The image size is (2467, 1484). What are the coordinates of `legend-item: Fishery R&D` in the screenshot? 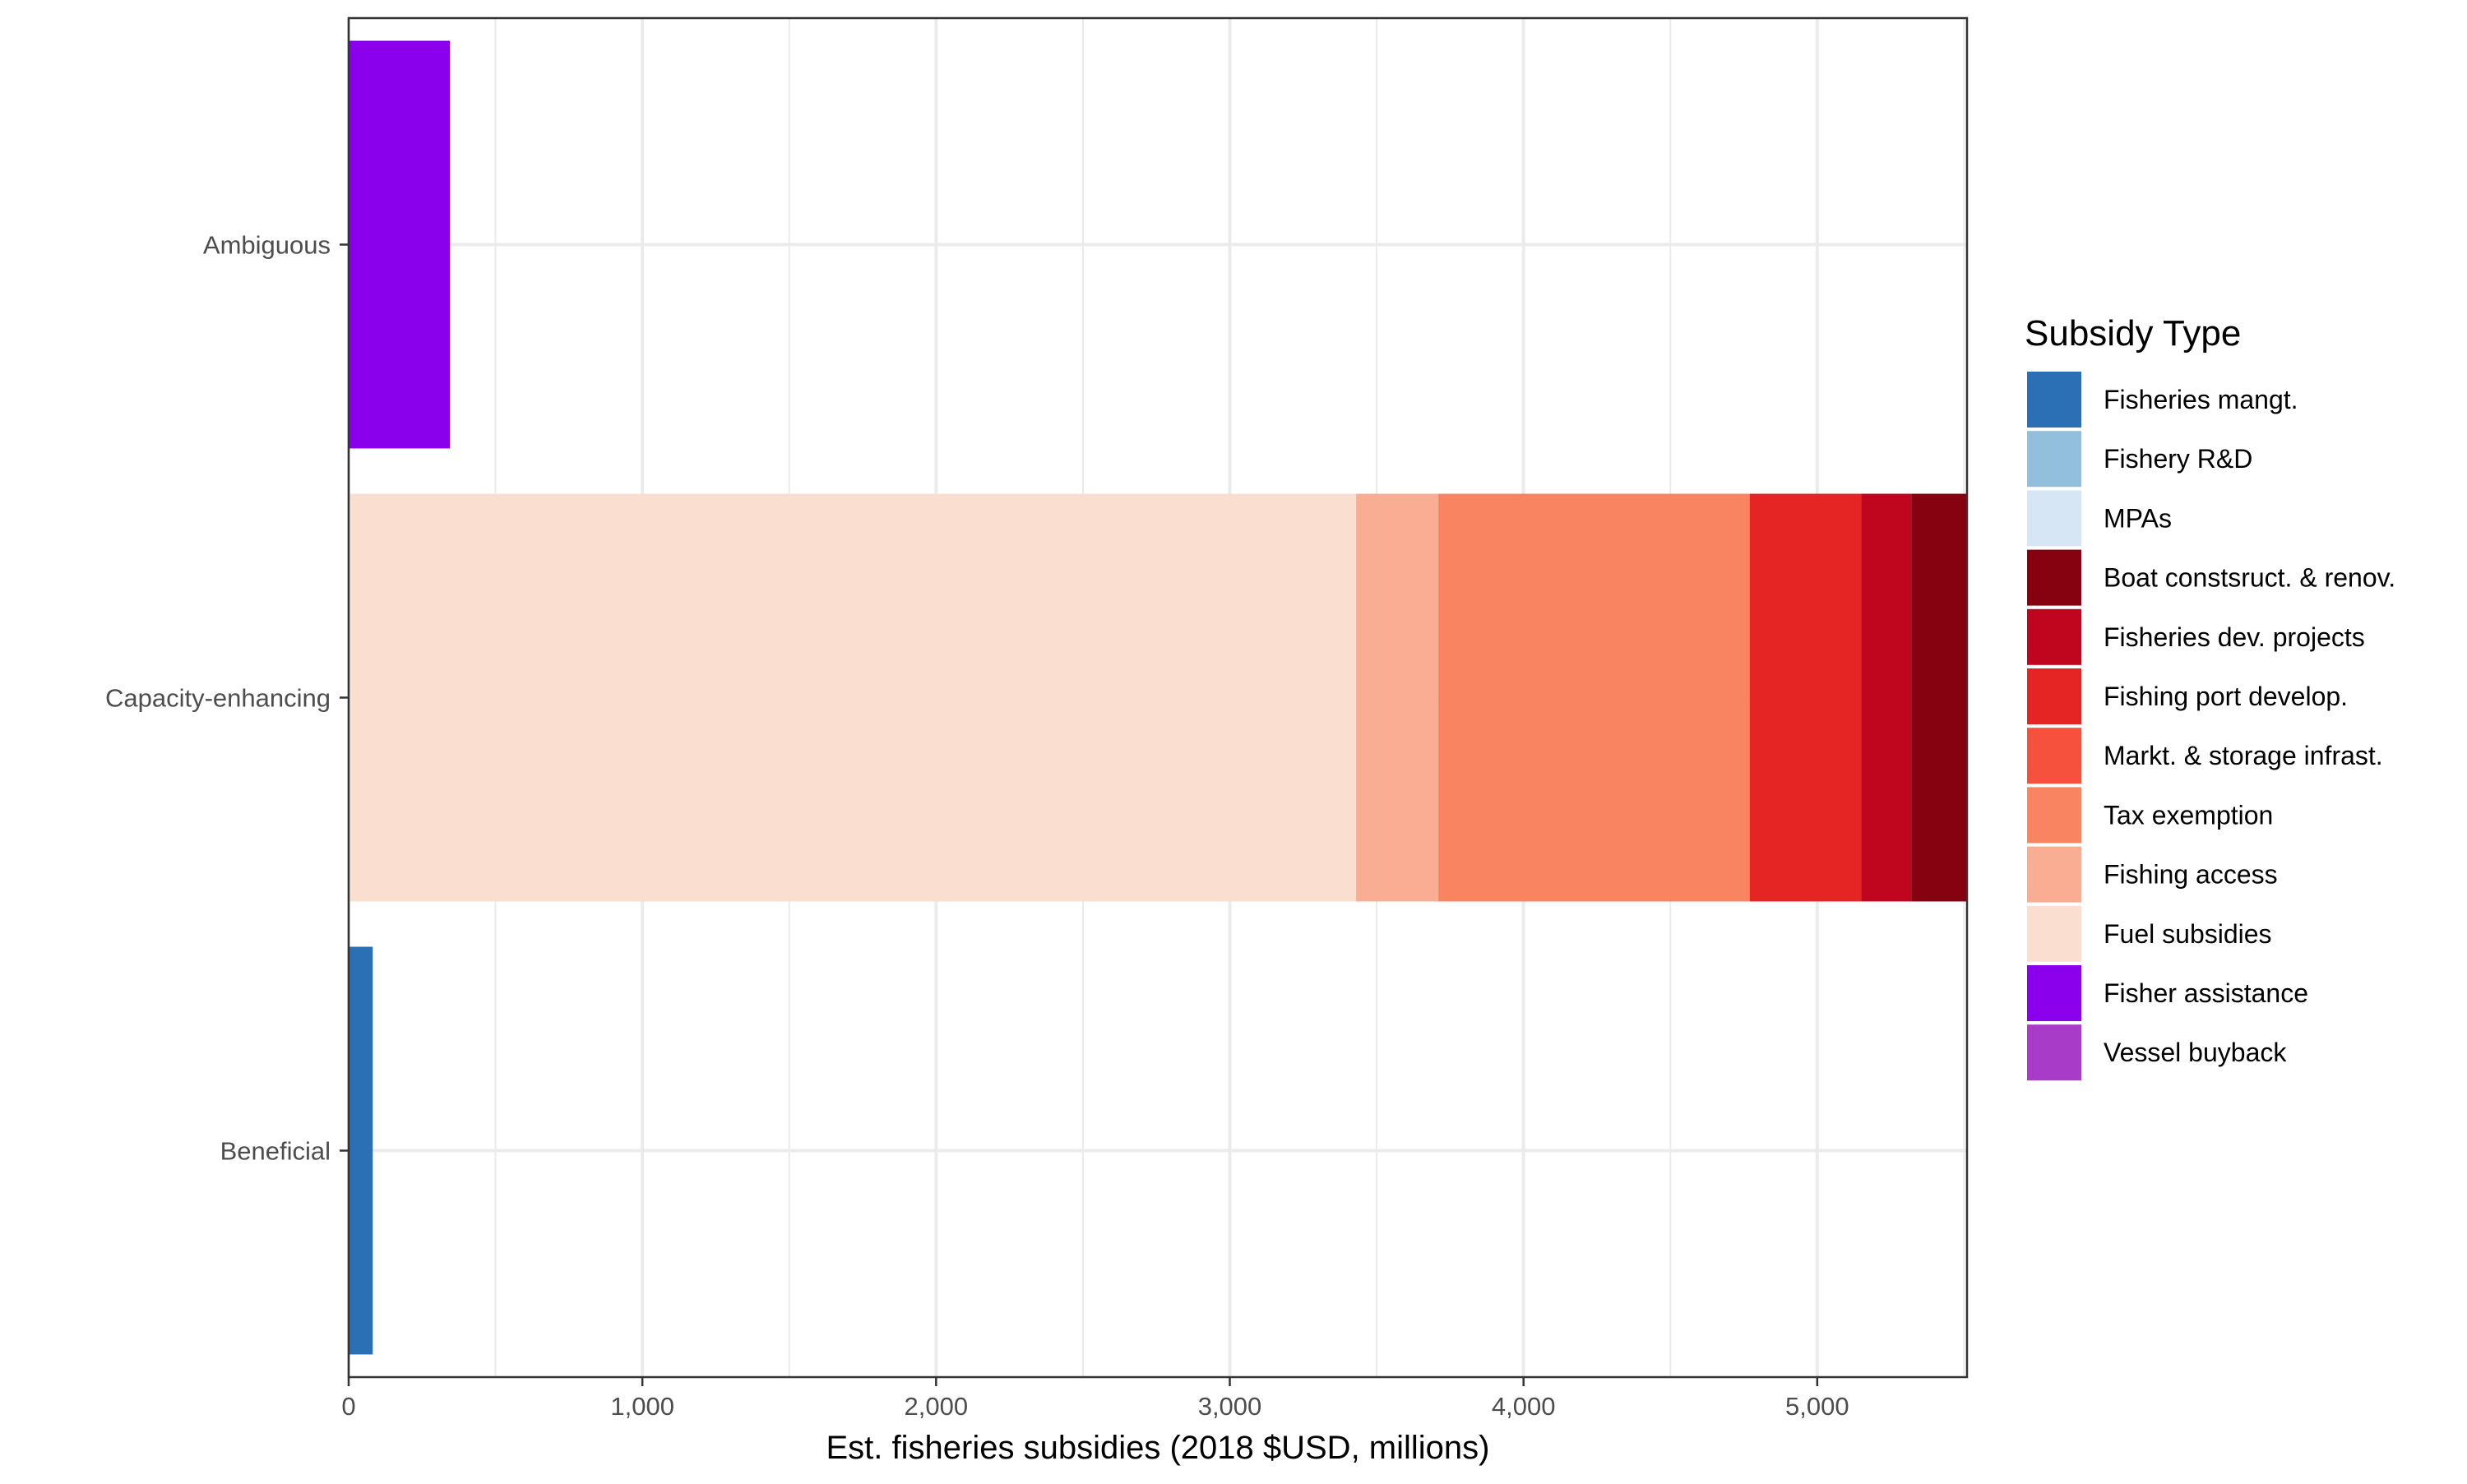 It's located at (2139, 460).